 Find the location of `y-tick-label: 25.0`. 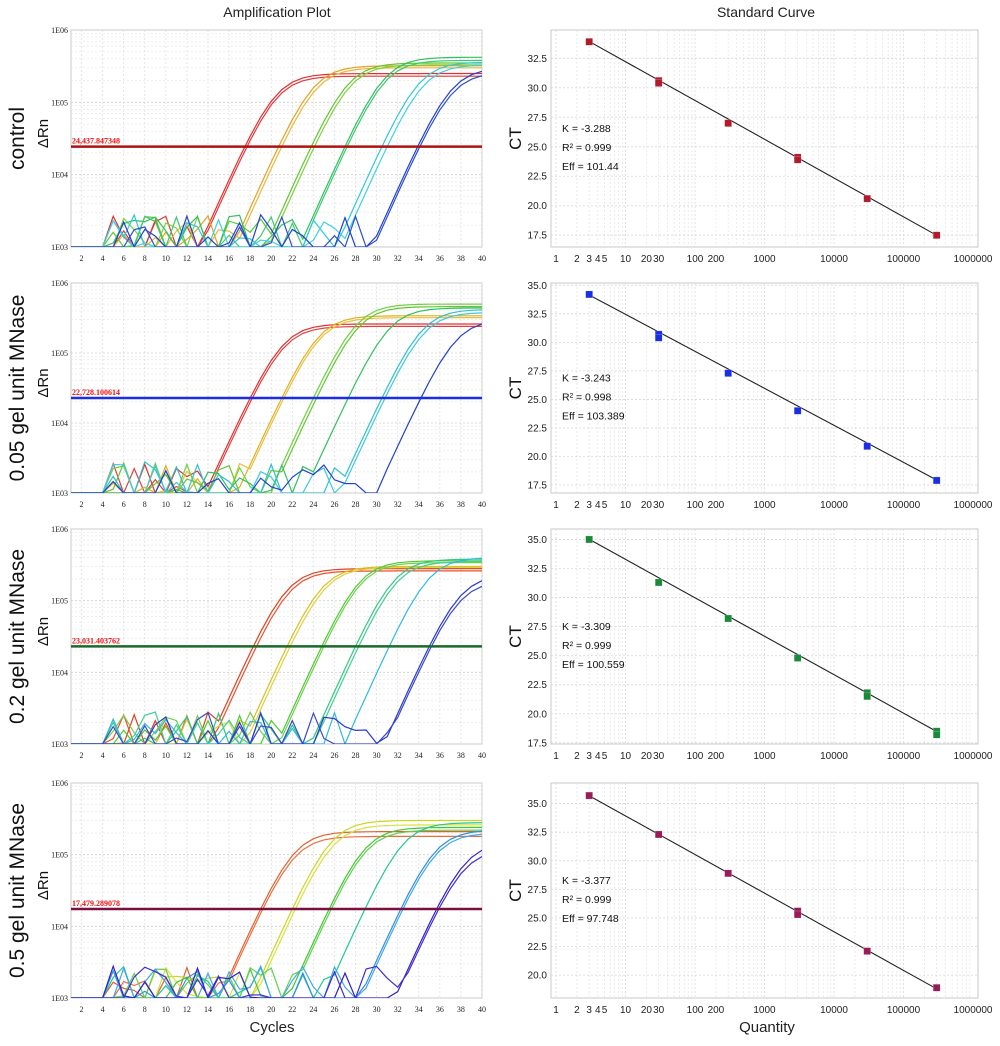

y-tick-label: 25.0 is located at coordinates (538, 400).